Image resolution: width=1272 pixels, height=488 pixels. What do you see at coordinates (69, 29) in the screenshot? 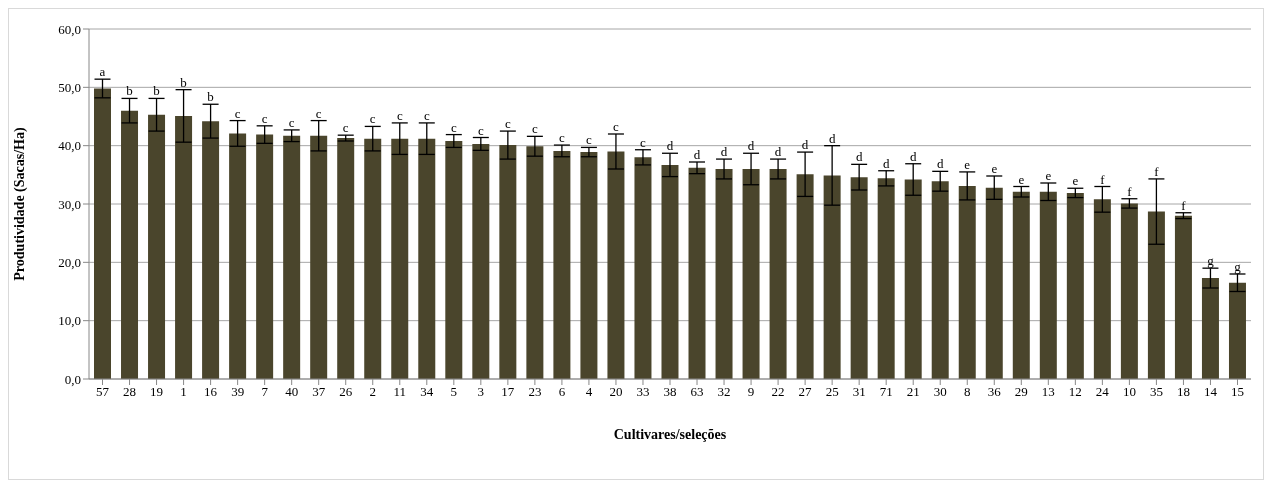
I see `y-tick-label: 60,0` at bounding box center [69, 29].